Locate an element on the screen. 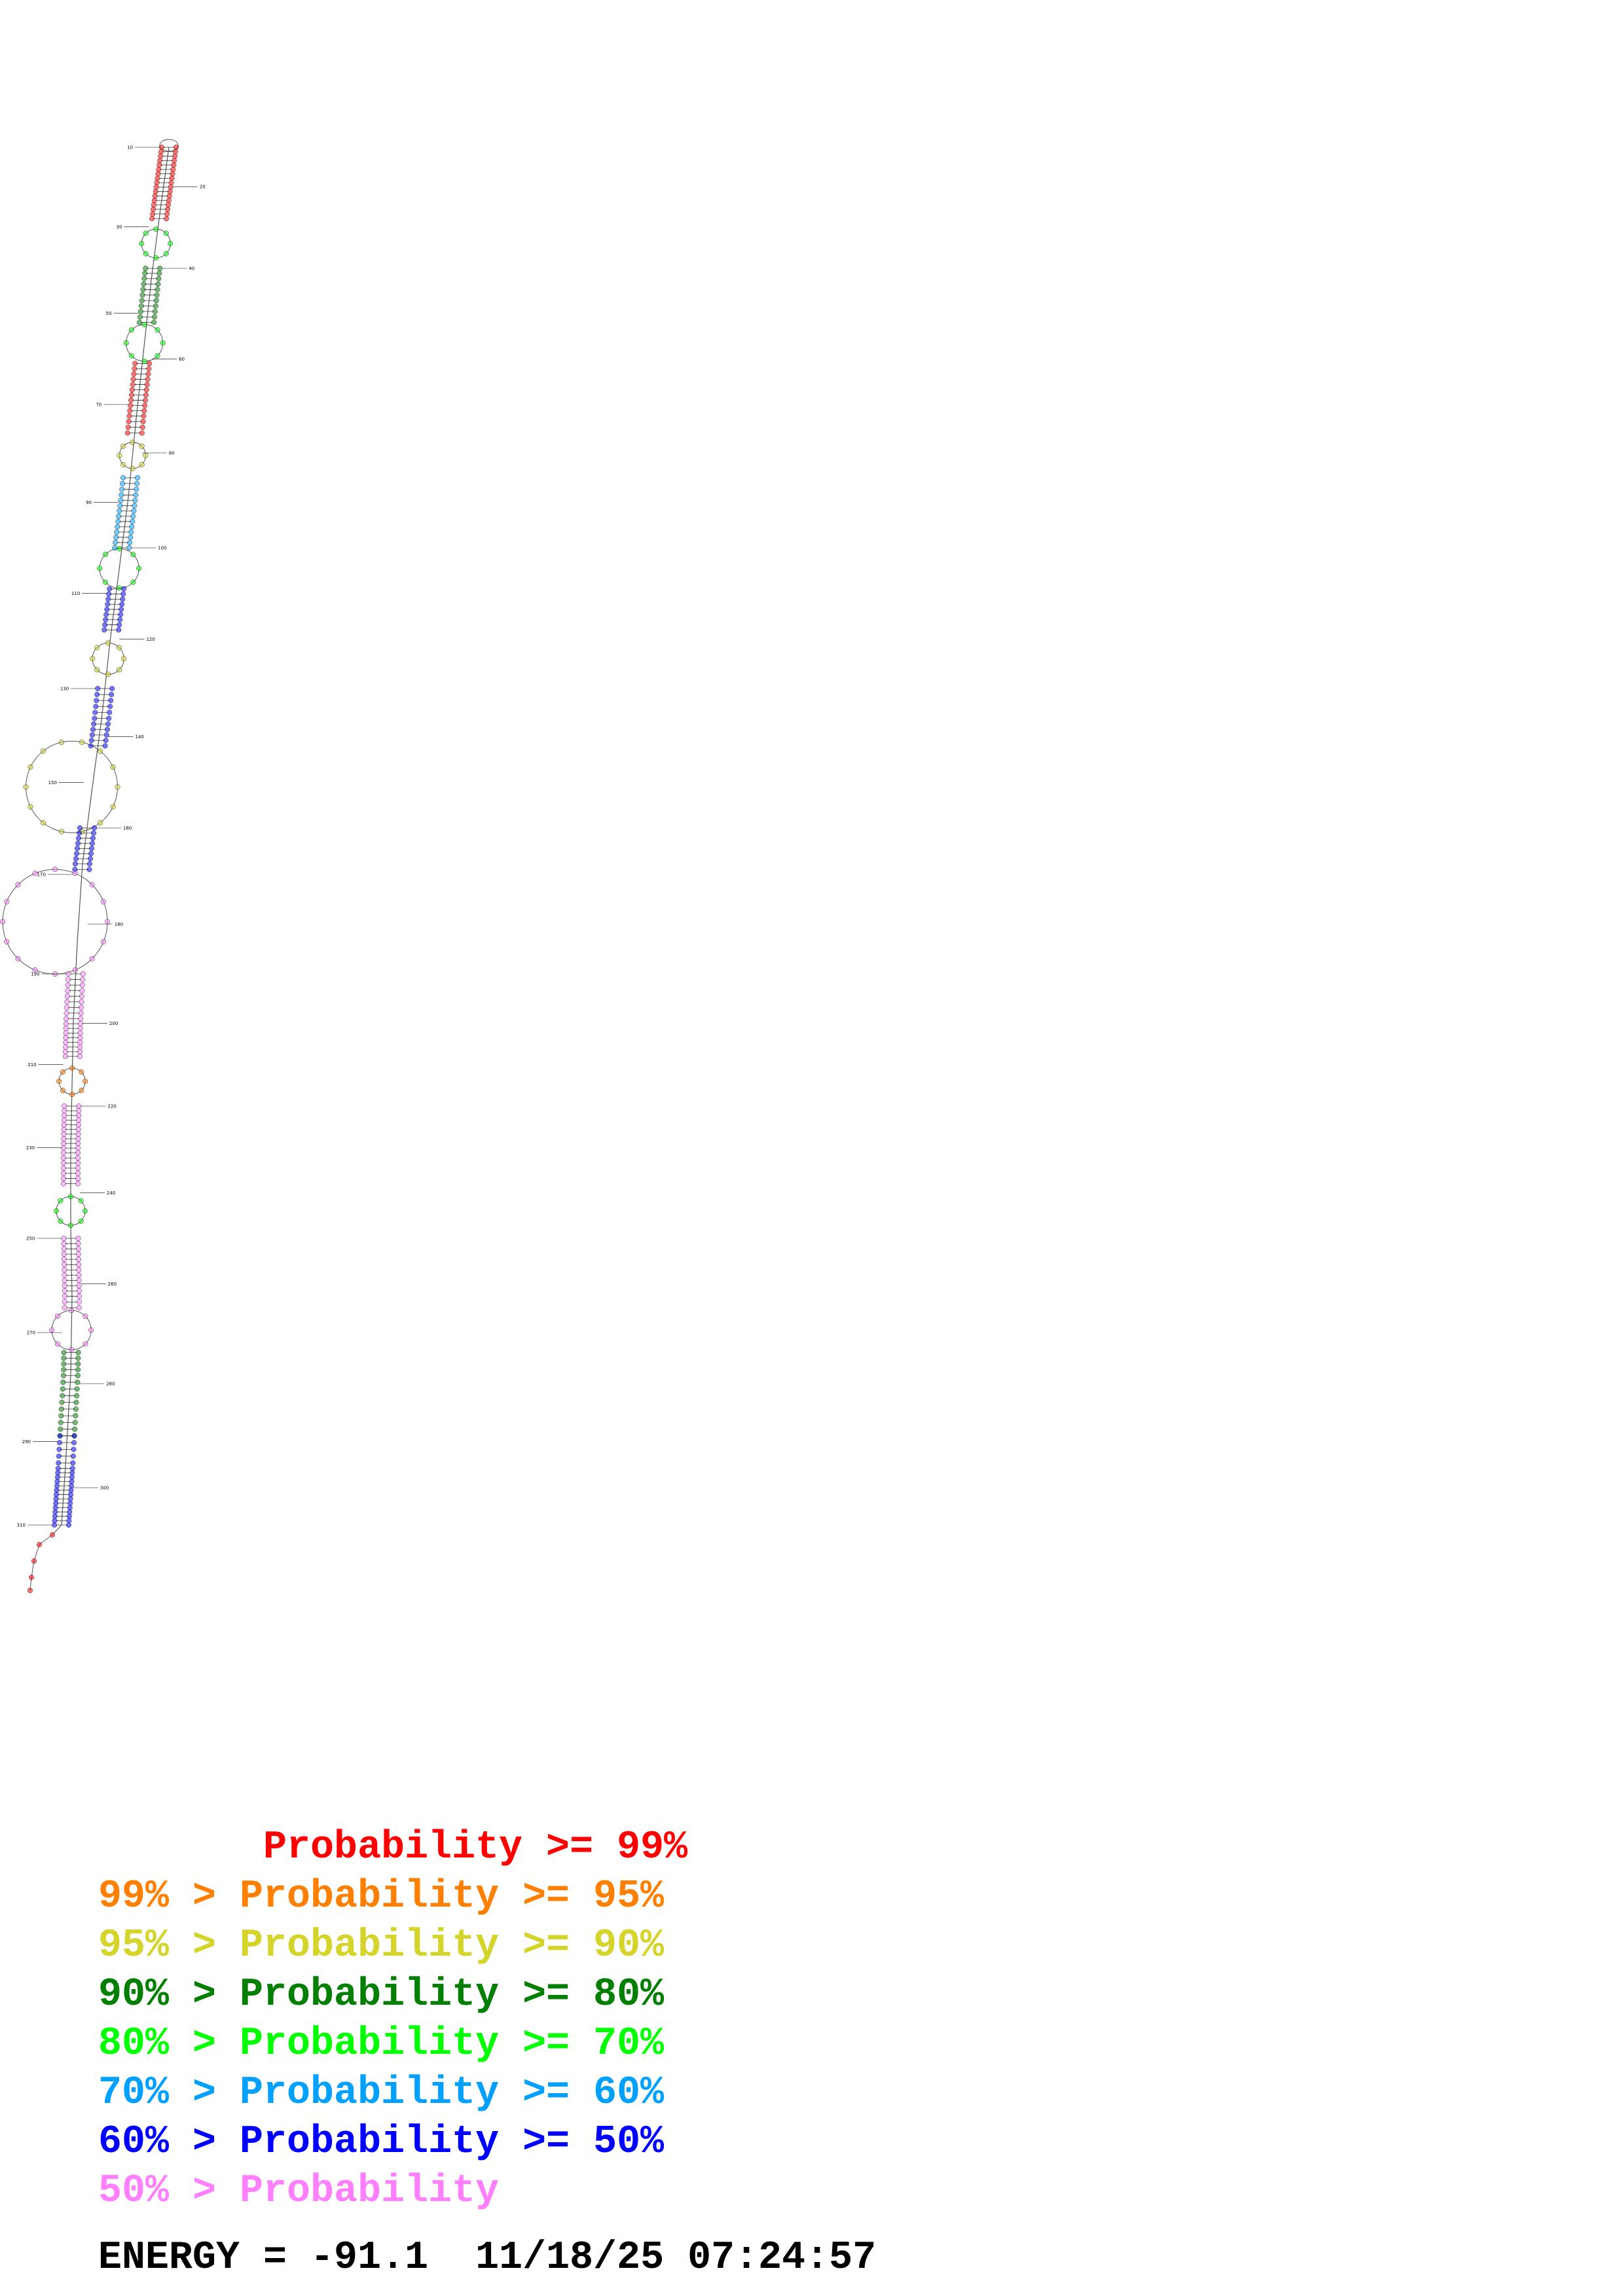  nucleotide-number: 300 is located at coordinates (104, 1488).